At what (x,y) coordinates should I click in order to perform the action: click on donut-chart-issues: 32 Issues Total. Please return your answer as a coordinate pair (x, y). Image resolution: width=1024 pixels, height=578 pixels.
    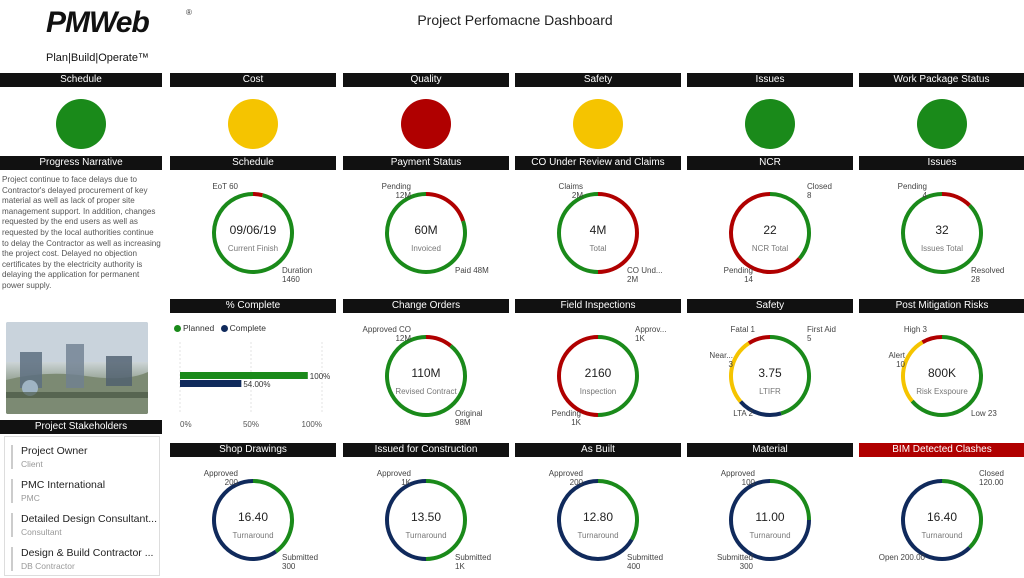
    Looking at the image, I should click on (942, 233).